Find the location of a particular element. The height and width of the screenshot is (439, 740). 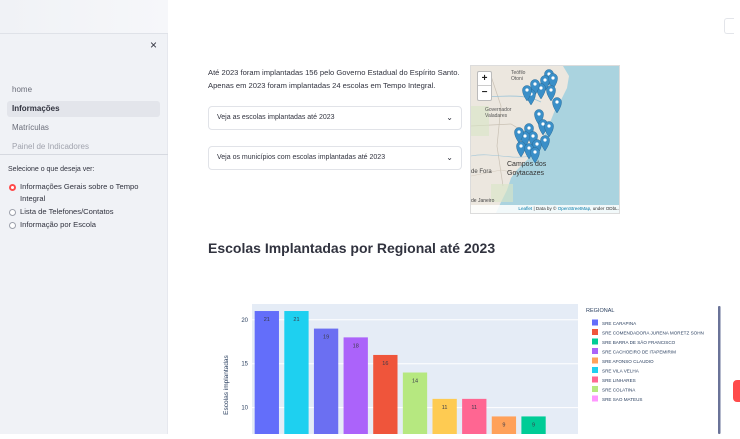

expander-escolas: Veja as escolas implantadas até 2023 ⌄ is located at coordinates (335, 118).